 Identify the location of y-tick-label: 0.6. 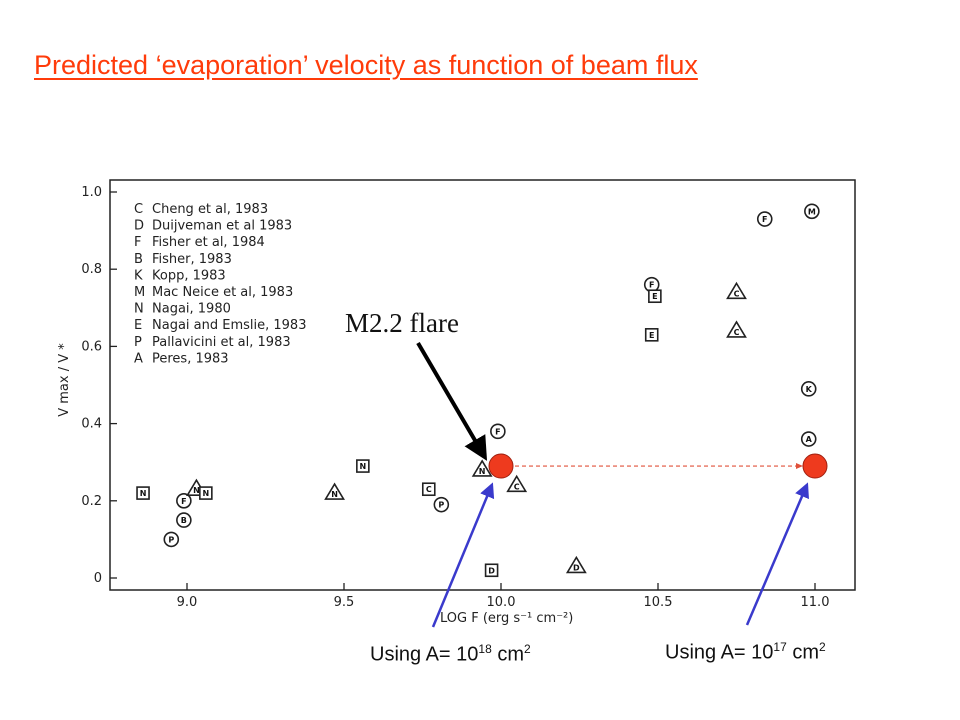
(91, 346).